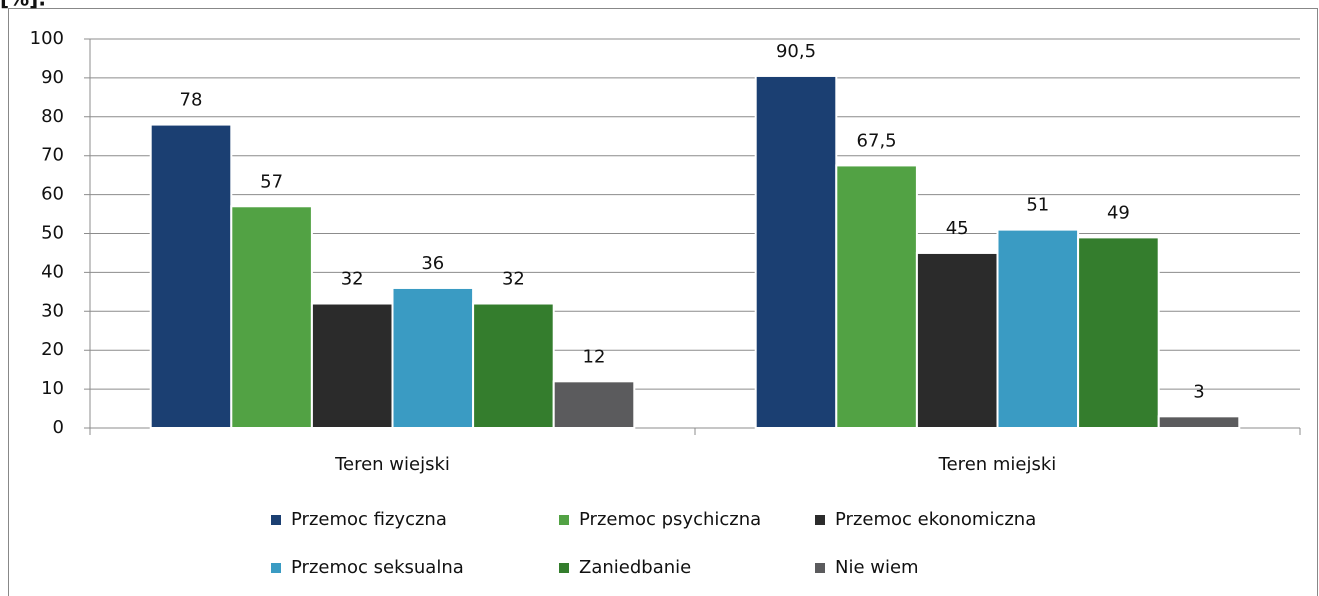 This screenshot has height=596, width=1319. Describe the element at coordinates (594, 356) in the screenshot. I see `data-label: 12` at that location.